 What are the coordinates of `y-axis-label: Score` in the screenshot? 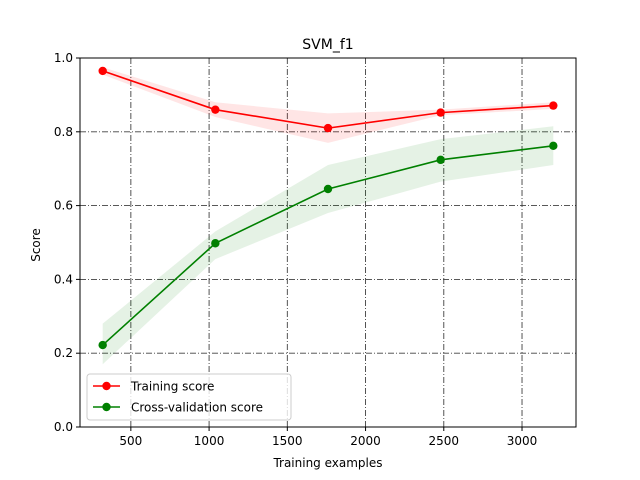 It's located at (36, 245).